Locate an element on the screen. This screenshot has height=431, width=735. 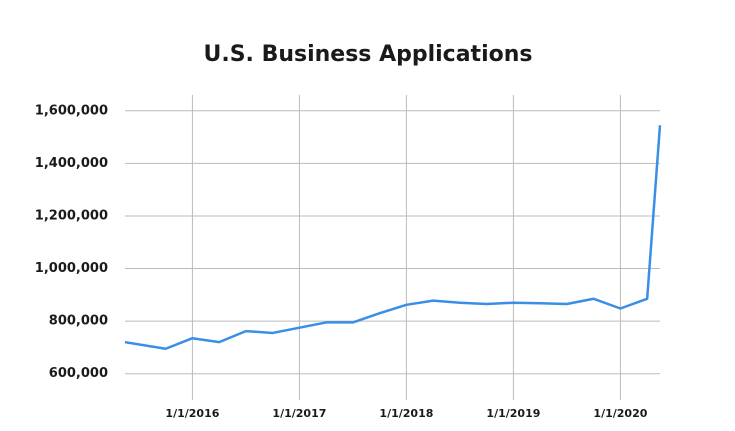
chart-title: U.S. Business Applications is located at coordinates (367, 54).